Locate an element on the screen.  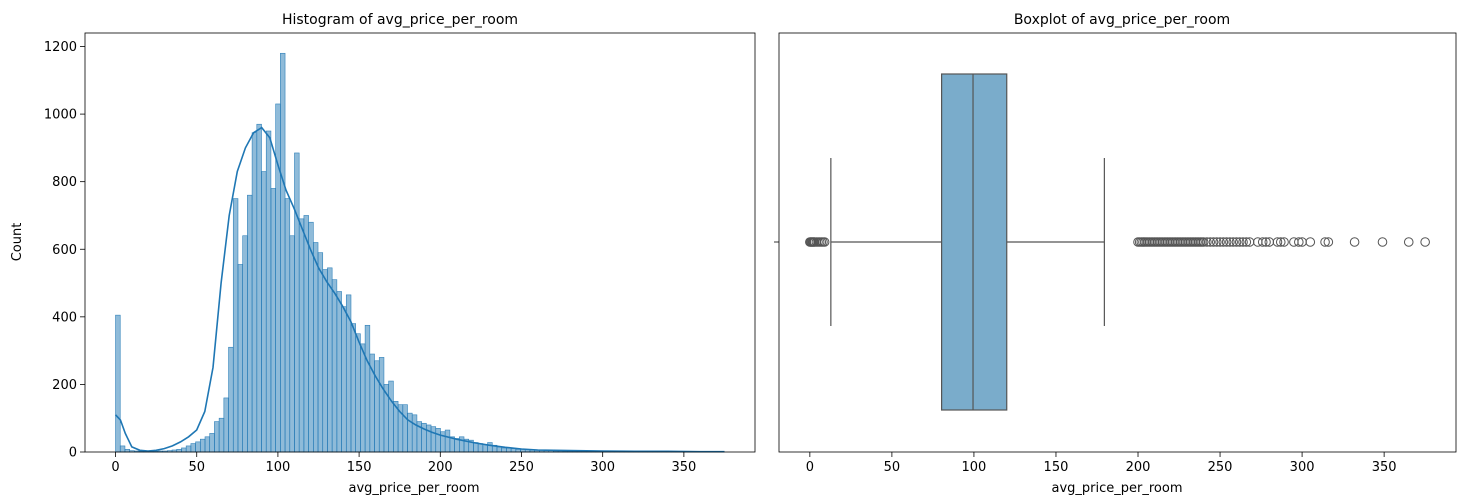
histogram-x-tick-label: 50 is located at coordinates (196, 467).